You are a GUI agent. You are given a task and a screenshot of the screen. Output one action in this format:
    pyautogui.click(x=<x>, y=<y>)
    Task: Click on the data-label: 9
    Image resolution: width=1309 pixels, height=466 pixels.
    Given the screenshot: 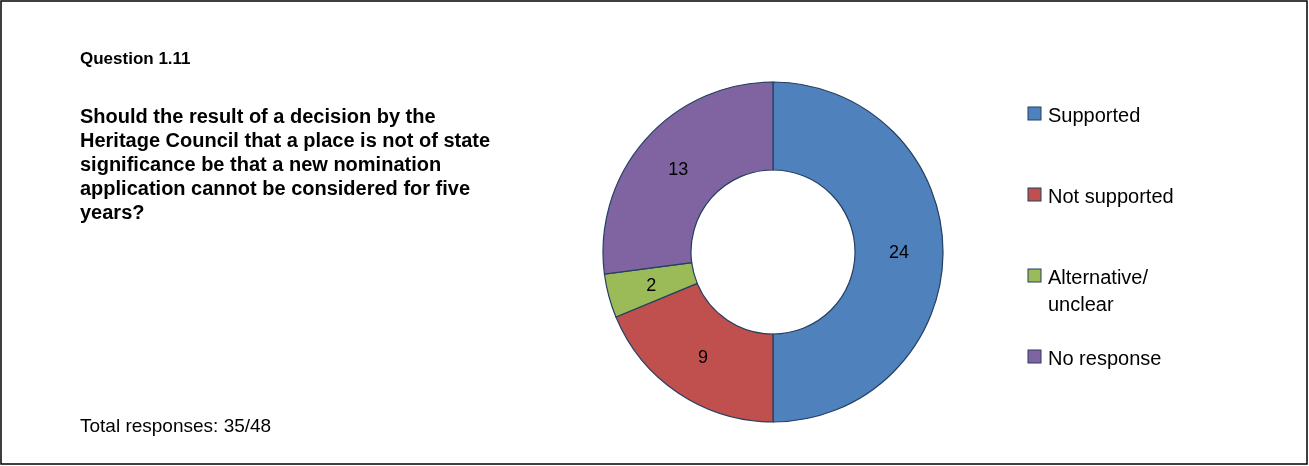 What is the action you would take?
    pyautogui.click(x=703, y=357)
    